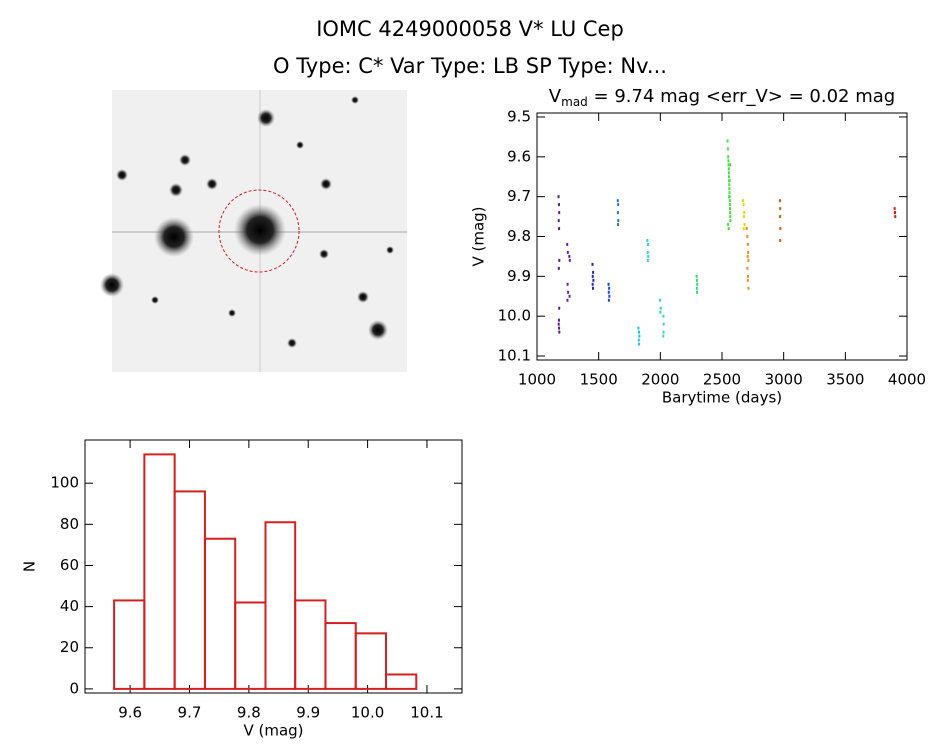 The height and width of the screenshot is (747, 944). Describe the element at coordinates (426, 713) in the screenshot. I see `x-tick-label: 10.1` at that location.